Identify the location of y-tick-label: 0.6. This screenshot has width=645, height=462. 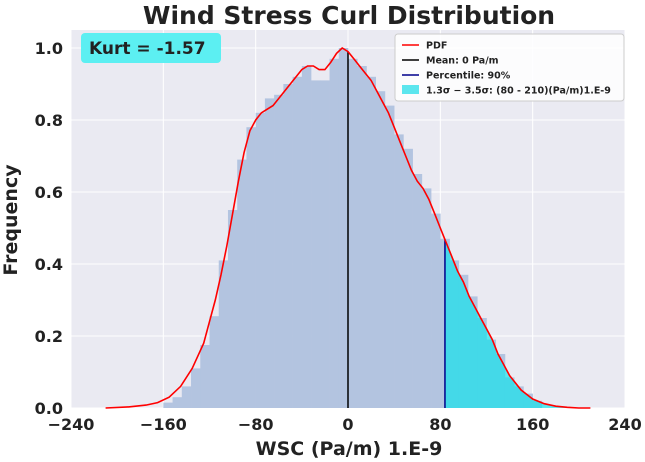
(49, 192).